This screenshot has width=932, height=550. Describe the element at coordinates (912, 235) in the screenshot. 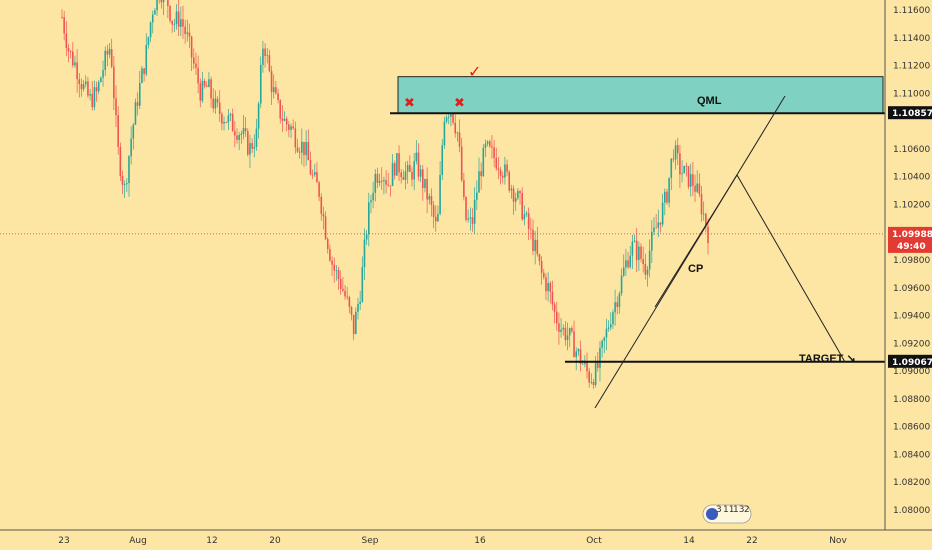

I see `svg-text: 1.09988` at that location.